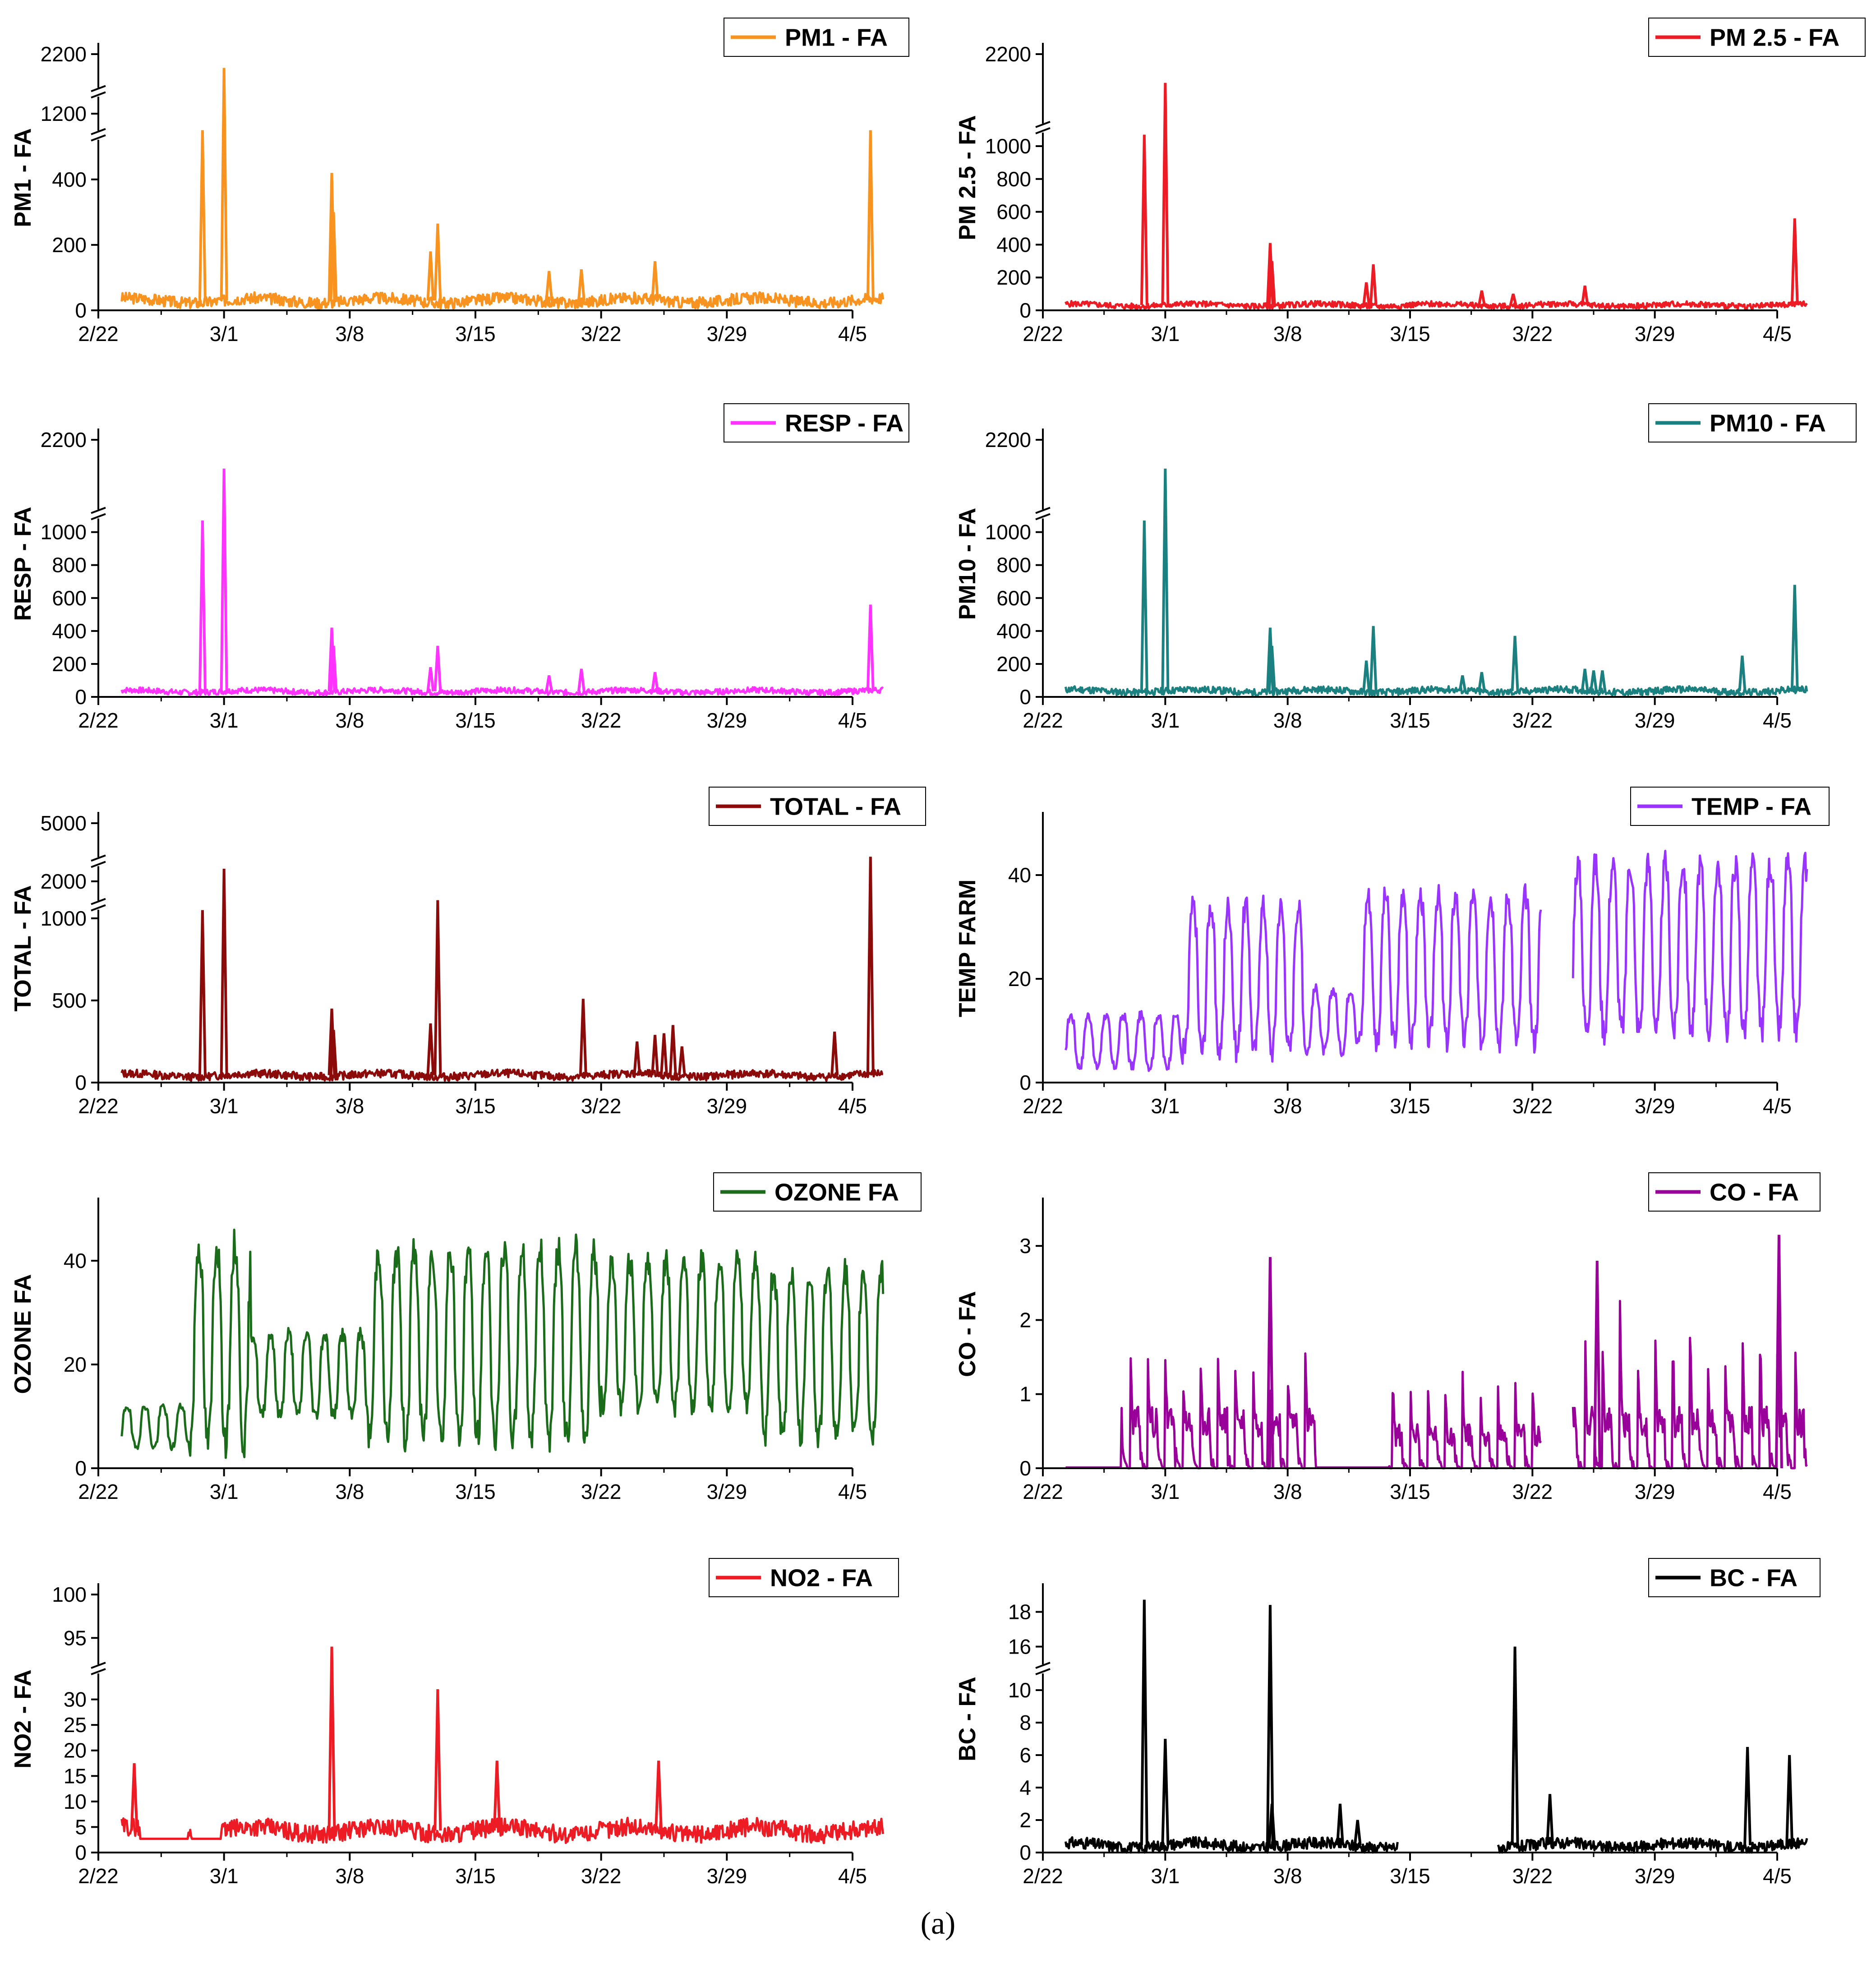  What do you see at coordinates (1013, 244) in the screenshot?
I see `y-tick-label-pm25-2: 400` at bounding box center [1013, 244].